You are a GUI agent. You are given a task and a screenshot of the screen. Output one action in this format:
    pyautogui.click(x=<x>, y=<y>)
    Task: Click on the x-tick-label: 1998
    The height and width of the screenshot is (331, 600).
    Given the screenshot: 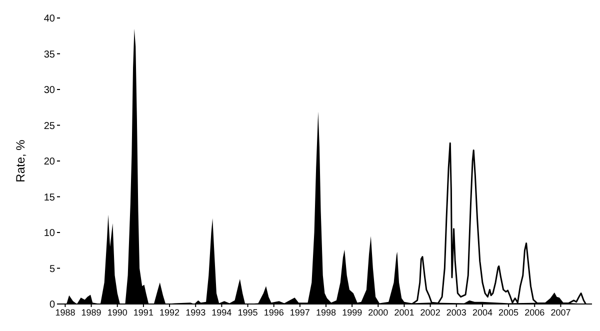 What is the action you would take?
    pyautogui.click(x=326, y=312)
    